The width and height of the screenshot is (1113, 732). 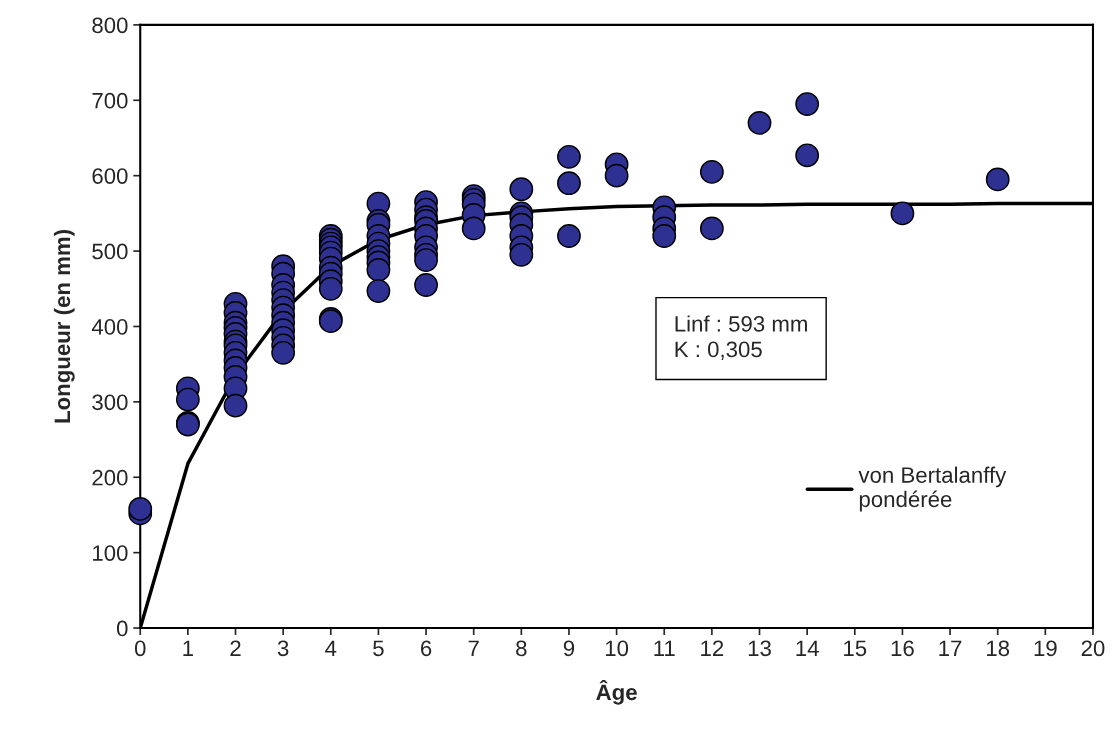 What do you see at coordinates (712, 648) in the screenshot?
I see `x-tick-label: 12` at bounding box center [712, 648].